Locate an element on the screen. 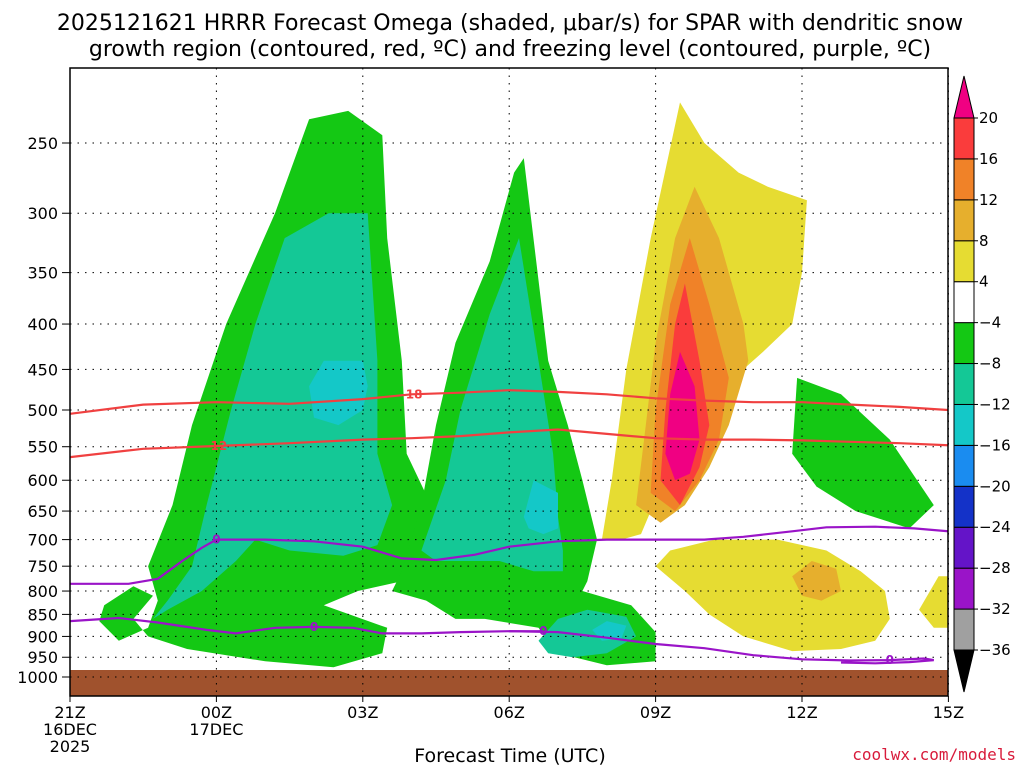  omega-region-teal-east is located at coordinates (492, 405).